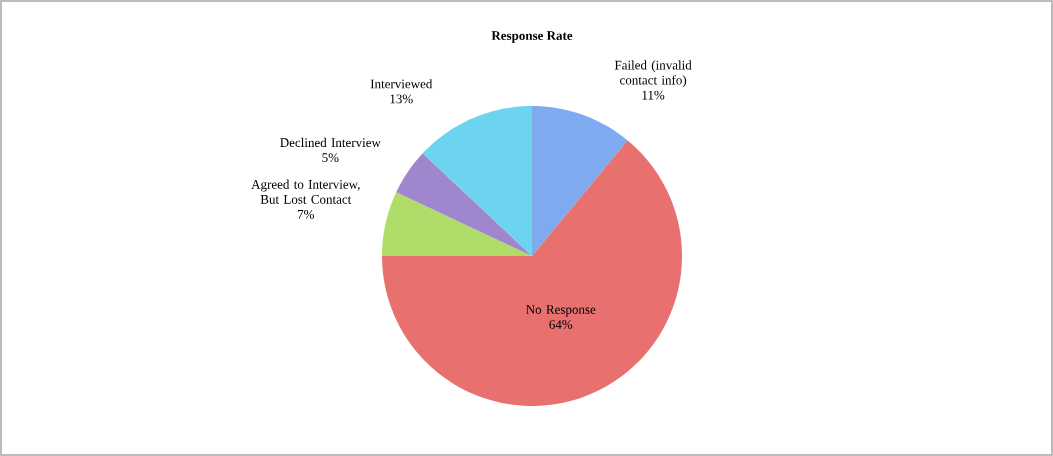 The image size is (1053, 456). I want to click on data-label: 5%, so click(330, 158).